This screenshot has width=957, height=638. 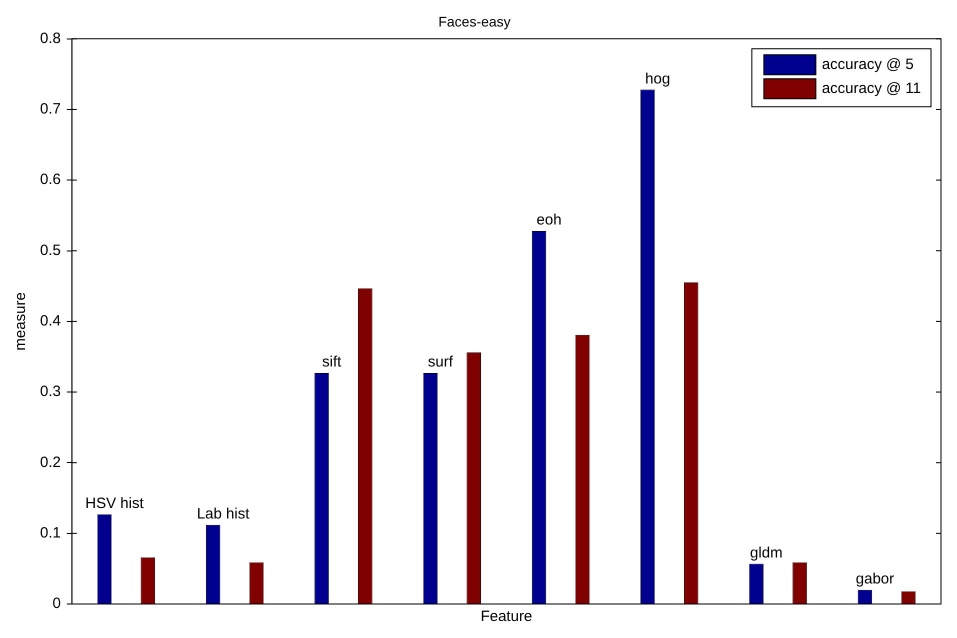 I want to click on x-tick-label: surf, so click(x=441, y=362).